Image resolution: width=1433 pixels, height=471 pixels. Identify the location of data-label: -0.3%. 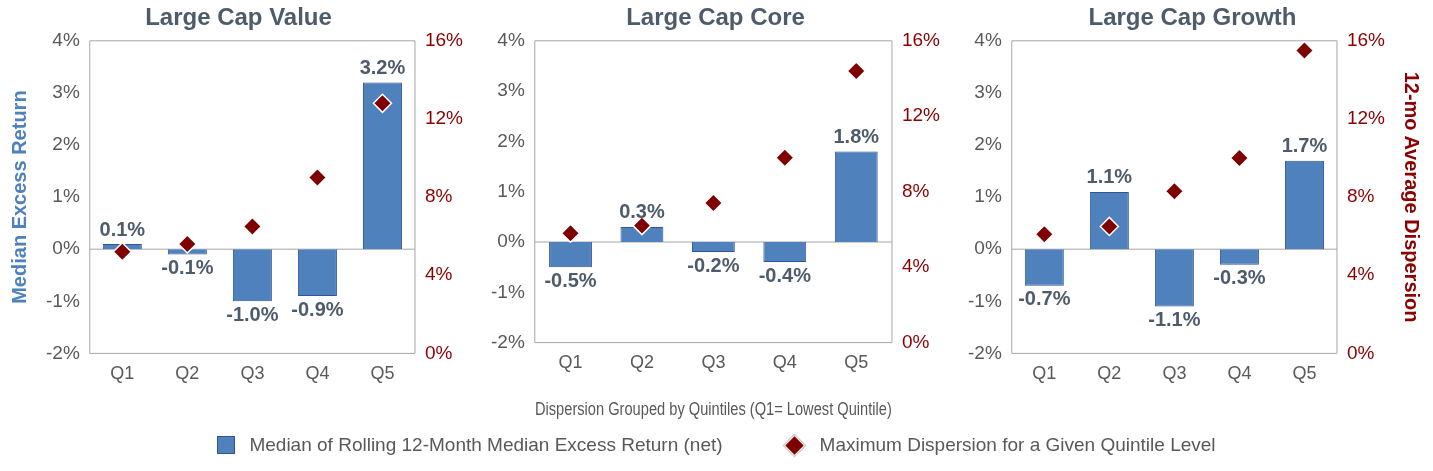
(1239, 277).